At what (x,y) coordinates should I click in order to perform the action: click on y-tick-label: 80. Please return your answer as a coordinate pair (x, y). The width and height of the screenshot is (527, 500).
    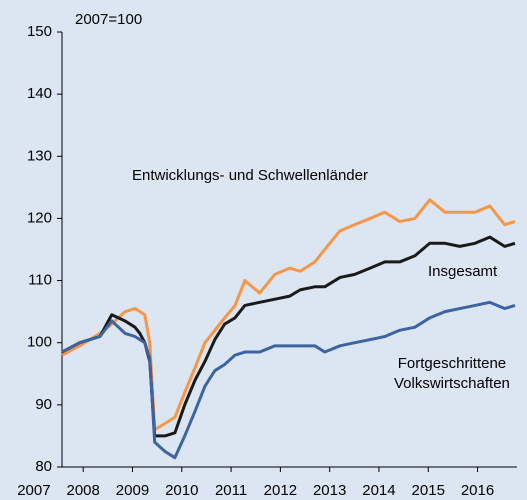
    Looking at the image, I should click on (43, 466).